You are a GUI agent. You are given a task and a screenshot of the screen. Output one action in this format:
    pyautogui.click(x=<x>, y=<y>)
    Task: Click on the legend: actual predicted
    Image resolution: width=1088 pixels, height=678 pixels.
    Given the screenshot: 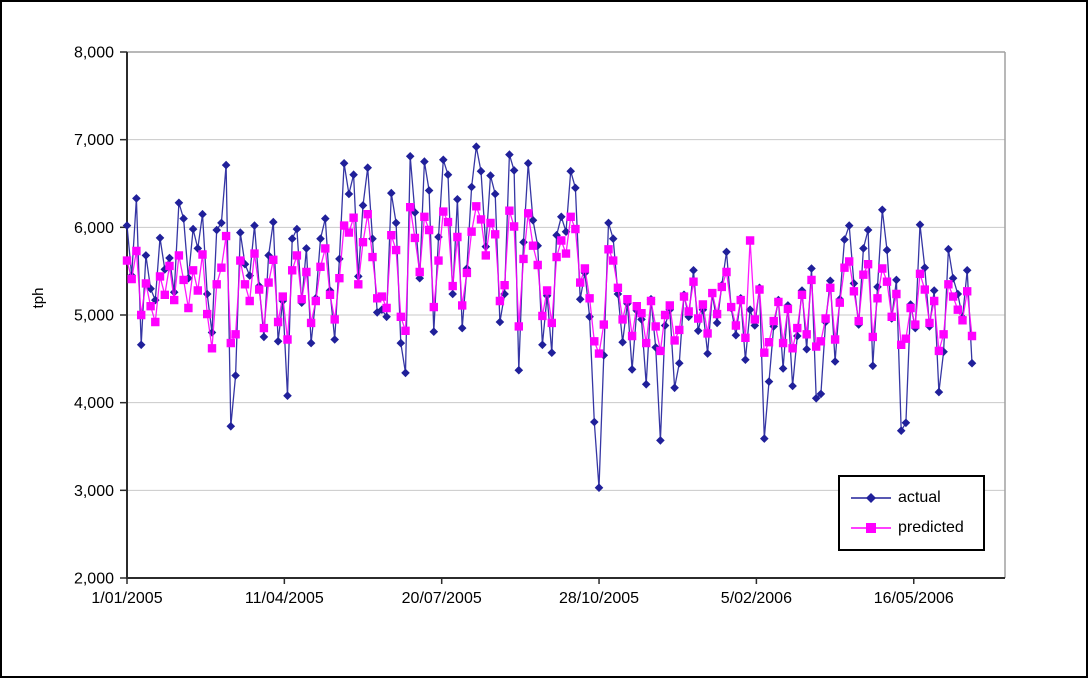 What is the action you would take?
    pyautogui.click(x=911, y=513)
    